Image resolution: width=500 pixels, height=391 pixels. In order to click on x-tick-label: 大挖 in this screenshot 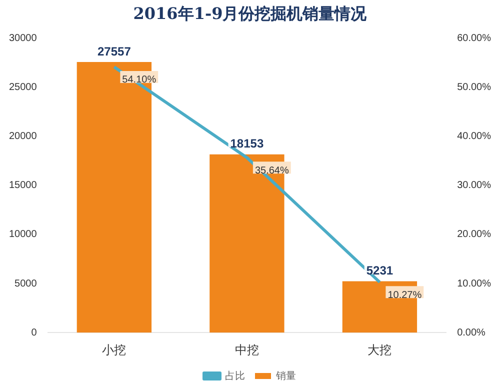, I will do `click(380, 350)`.